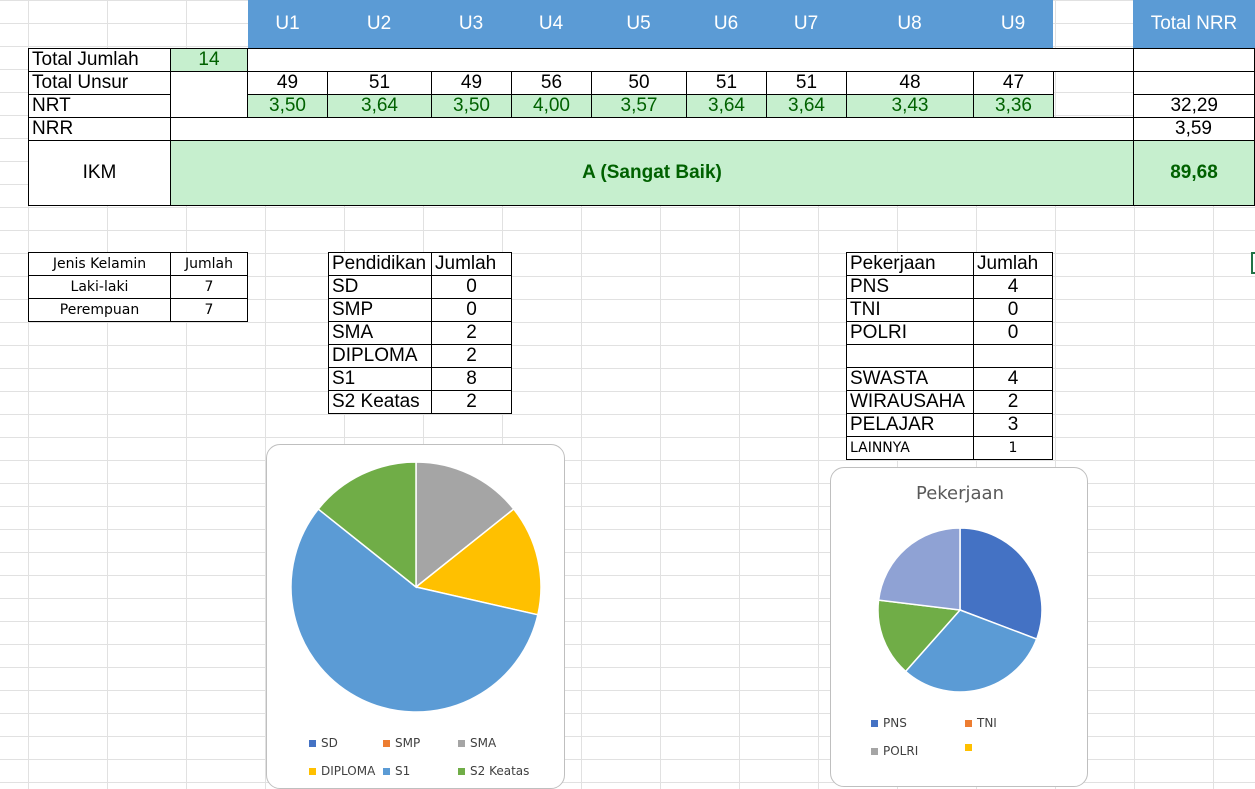 The width and height of the screenshot is (1255, 789). Describe the element at coordinates (380, 402) in the screenshot. I see `education-row-label: S2 Keatas` at that location.